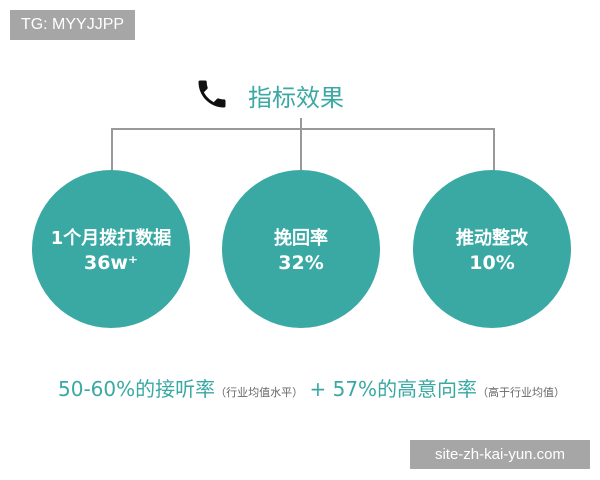 This screenshot has width=600, height=480. What do you see at coordinates (111, 263) in the screenshot?
I see `metric-value: 36w⁺` at bounding box center [111, 263].